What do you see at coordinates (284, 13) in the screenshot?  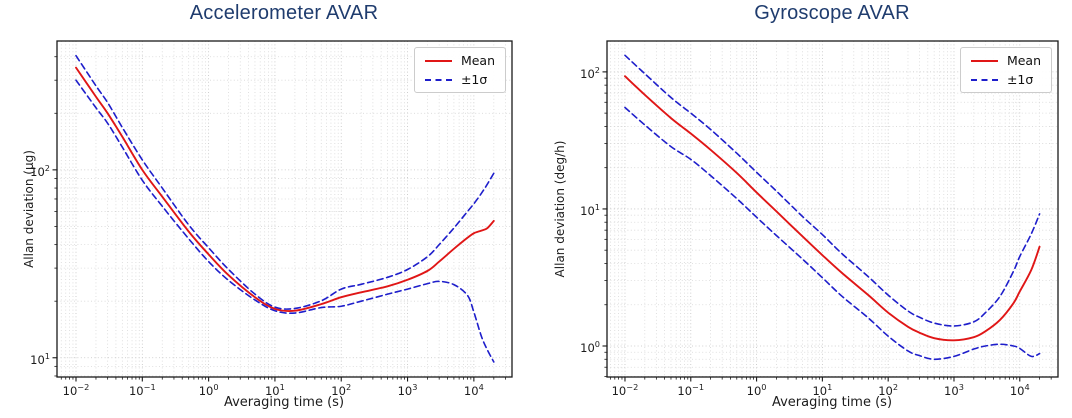 I see `accelerometer-plot-title: Accelerometer AVAR` at bounding box center [284, 13].